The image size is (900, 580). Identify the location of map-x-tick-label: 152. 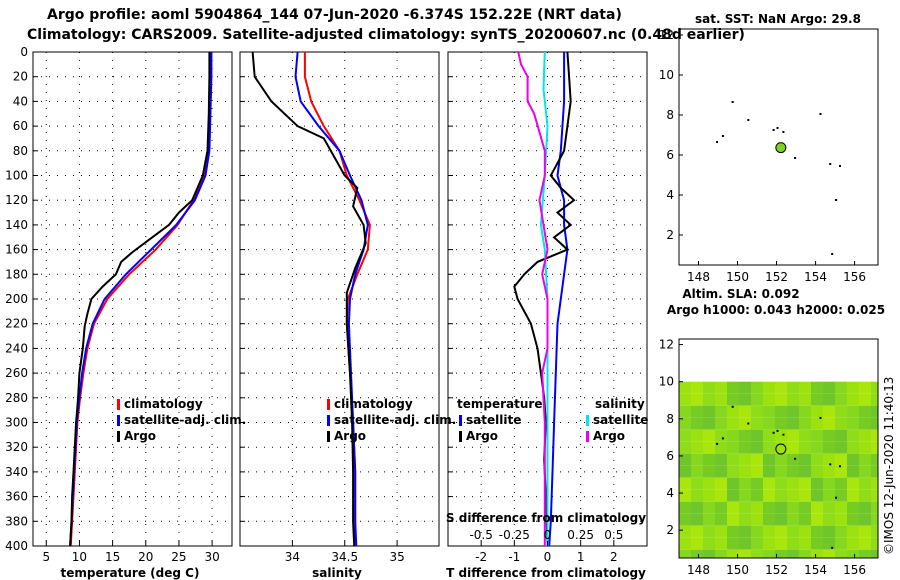
(776, 277).